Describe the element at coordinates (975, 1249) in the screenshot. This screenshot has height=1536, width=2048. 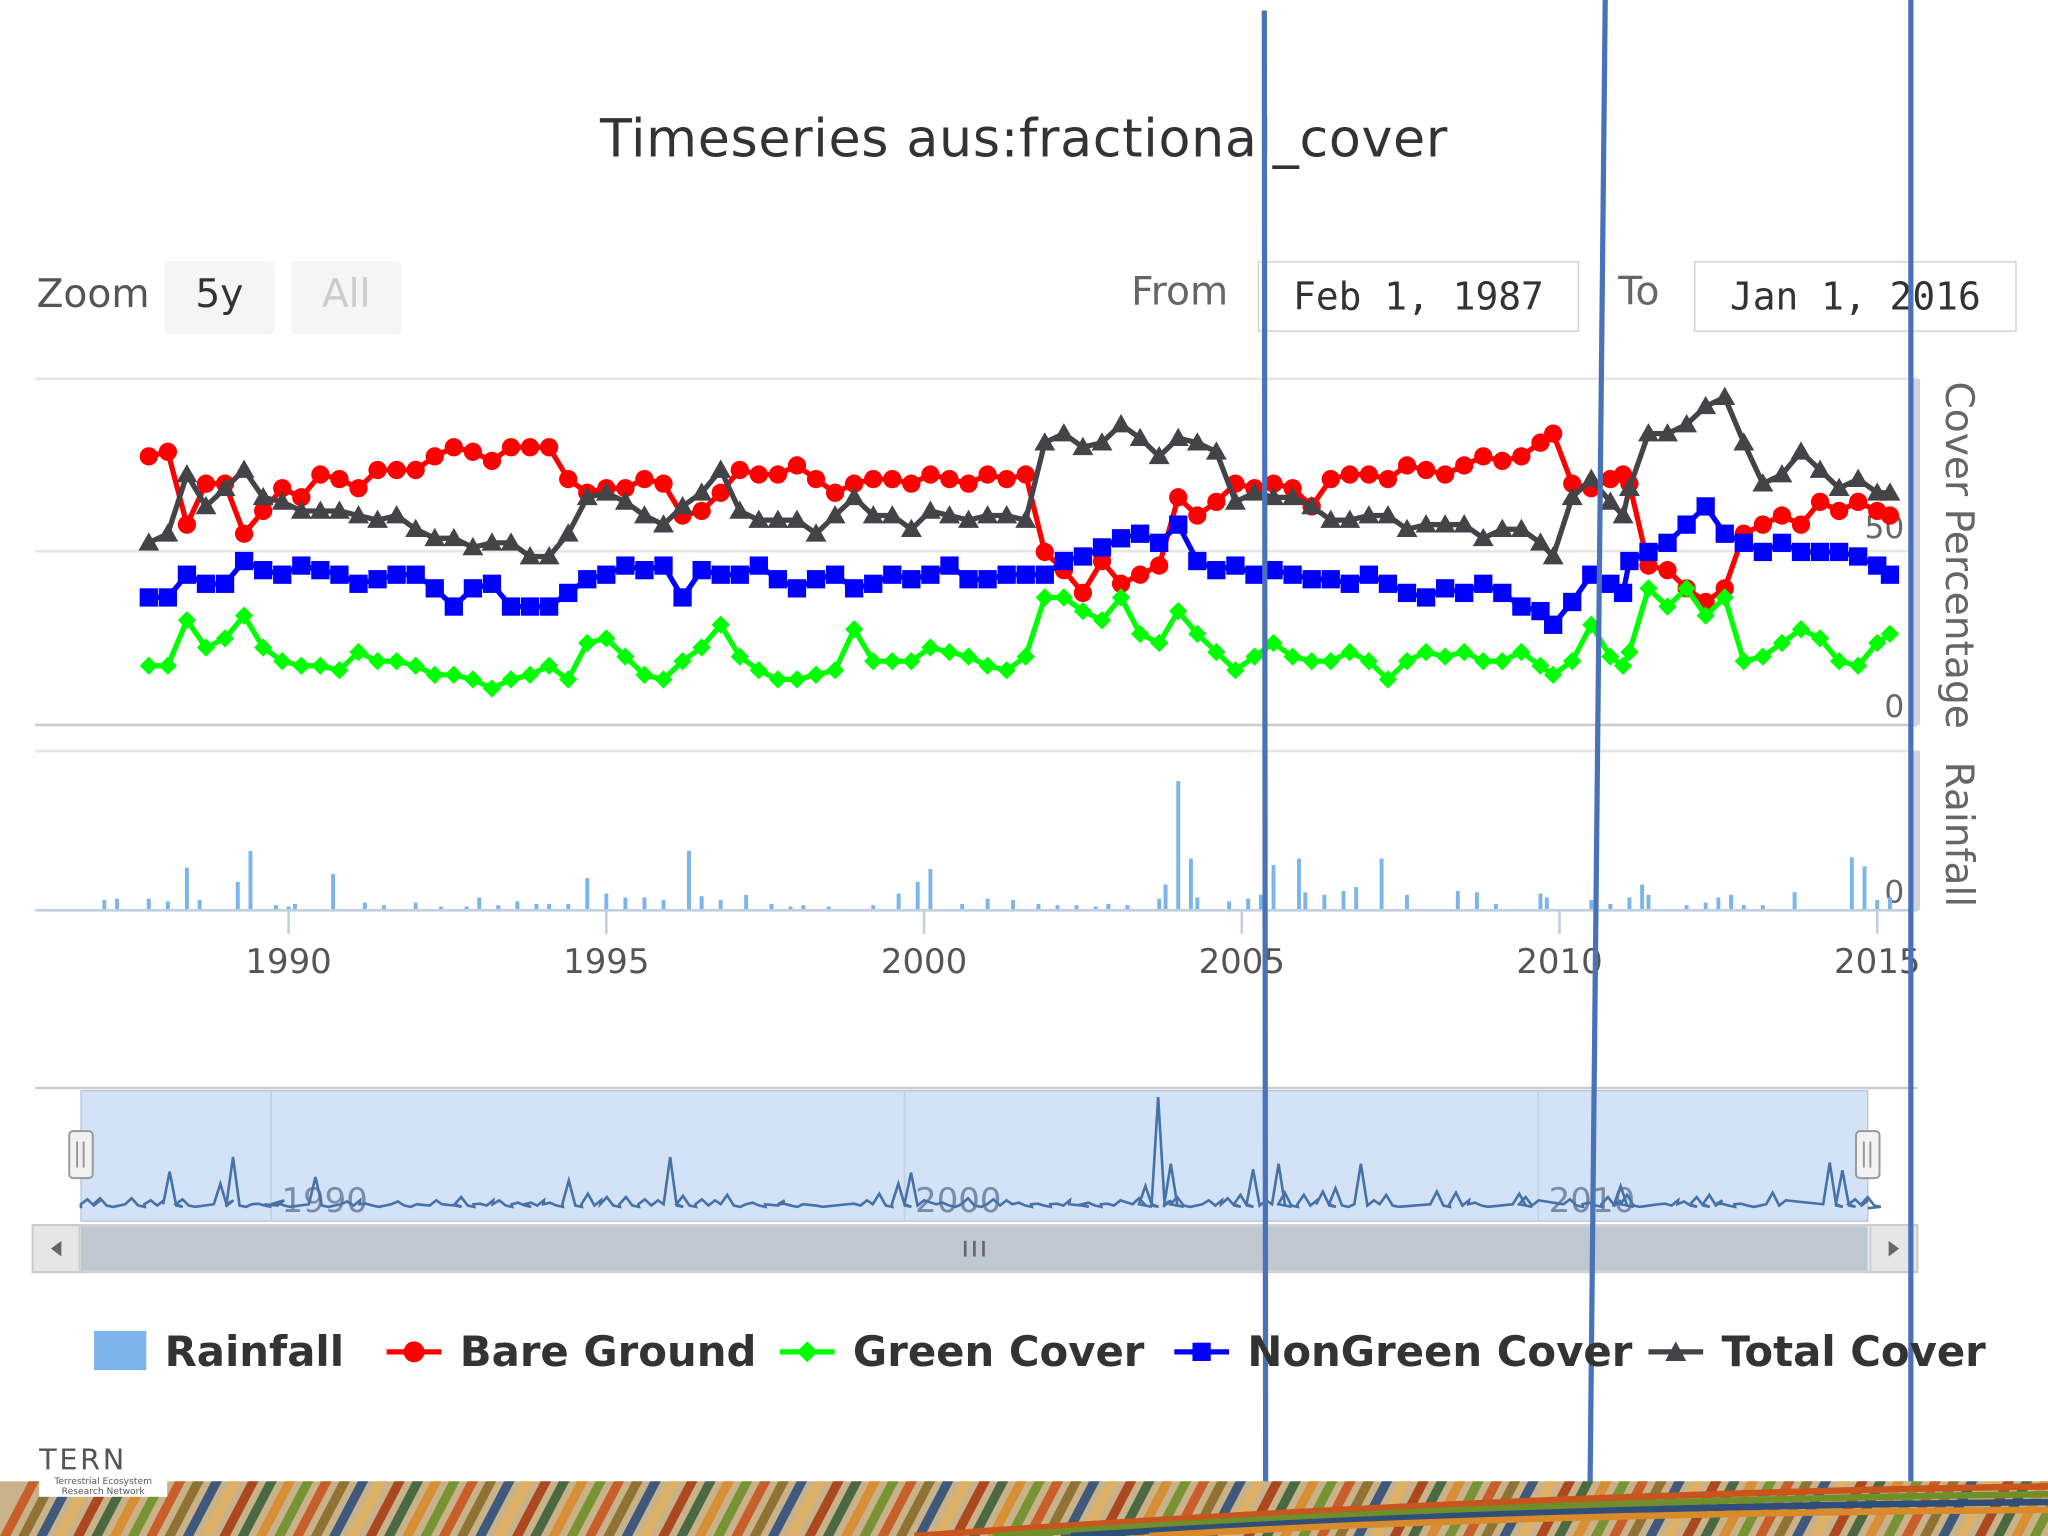
I see `scrollbar` at that location.